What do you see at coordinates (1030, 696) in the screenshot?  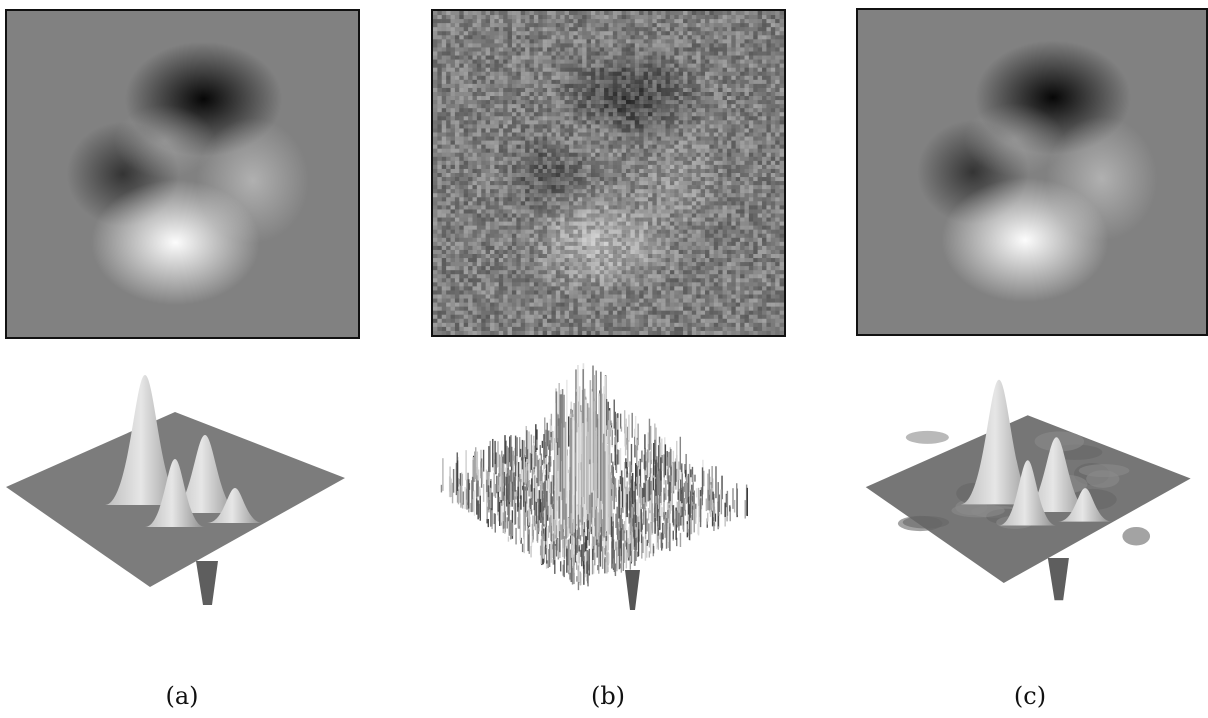 I see `caption-c: (c)` at bounding box center [1030, 696].